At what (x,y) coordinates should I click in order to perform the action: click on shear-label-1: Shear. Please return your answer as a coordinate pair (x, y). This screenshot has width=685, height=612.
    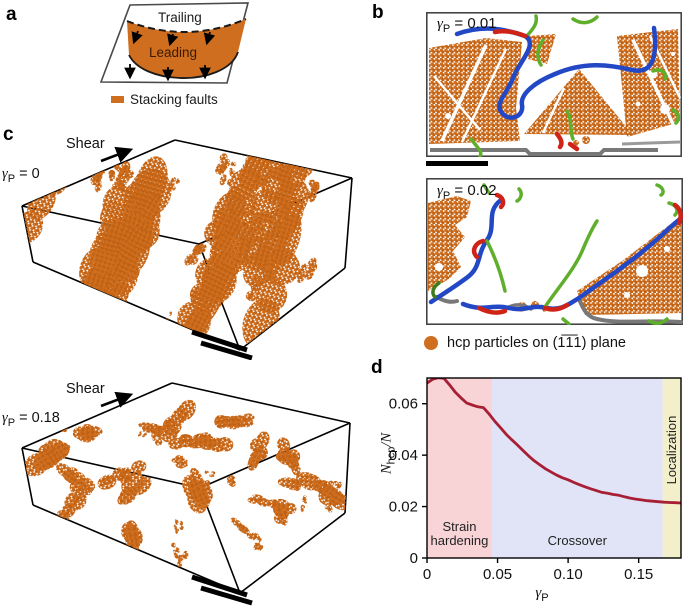
    Looking at the image, I should click on (85, 144).